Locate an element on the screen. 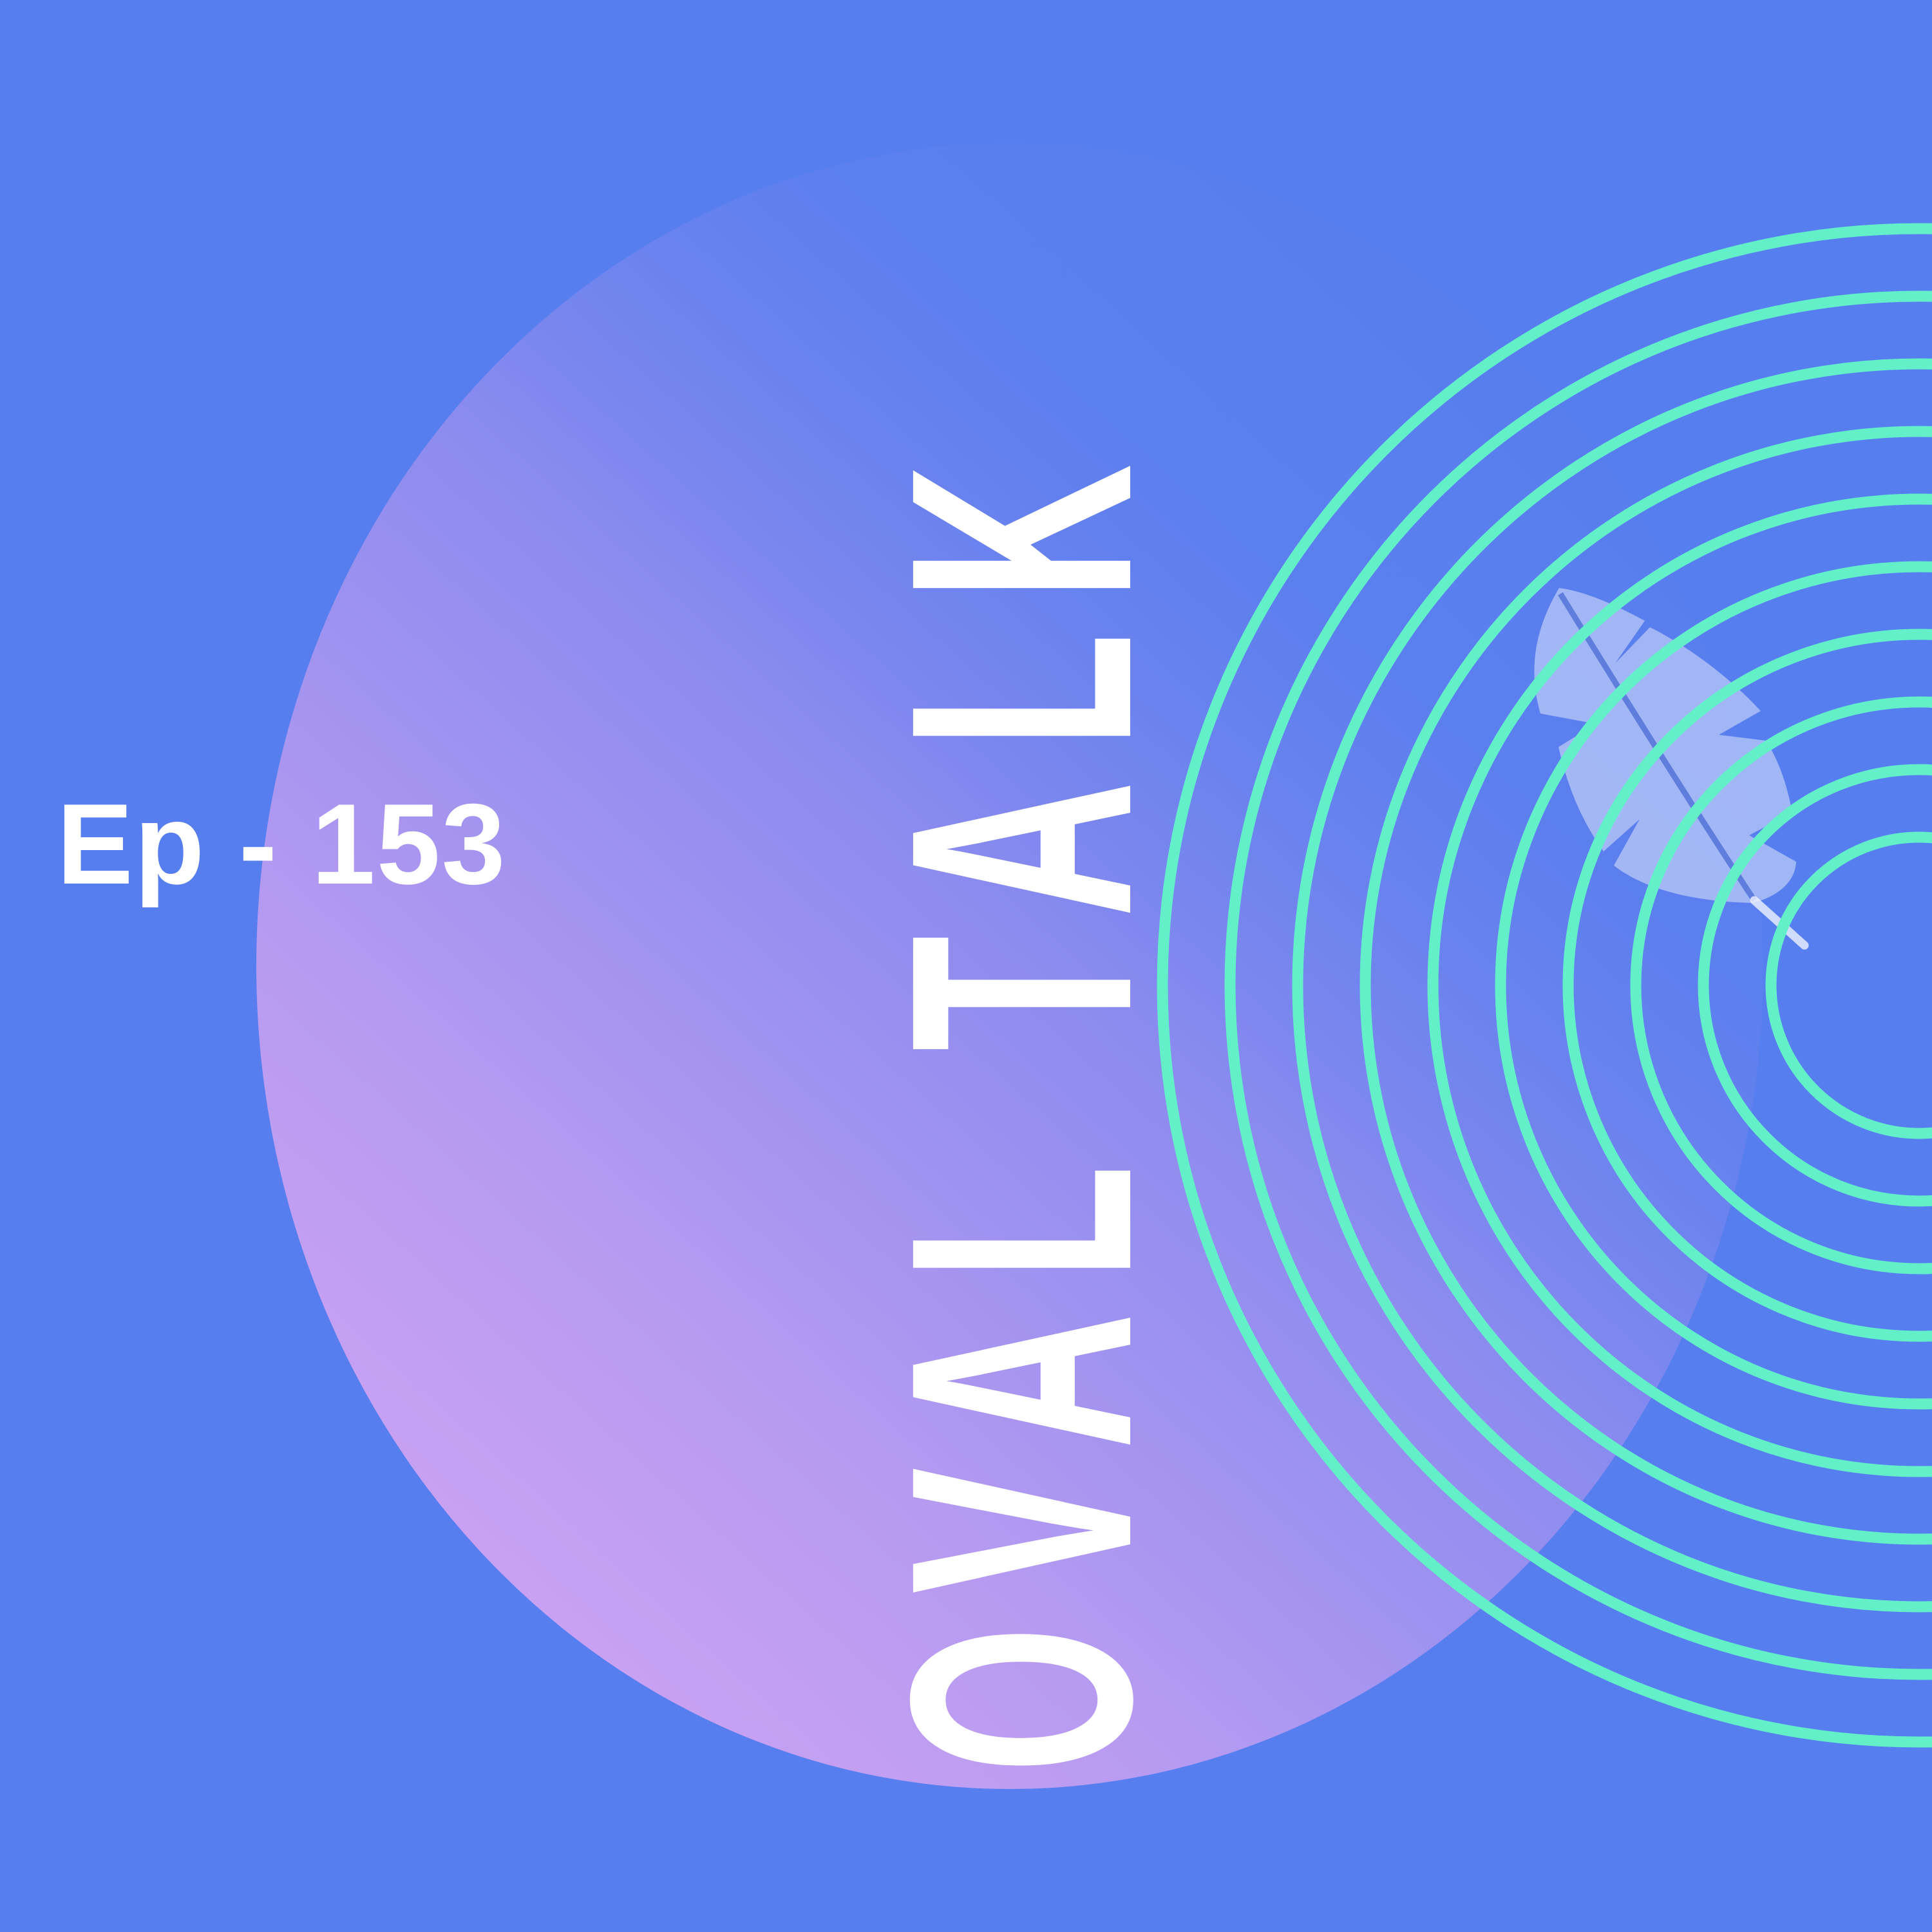  show-title: OVAL TALK is located at coordinates (1020, 1102).